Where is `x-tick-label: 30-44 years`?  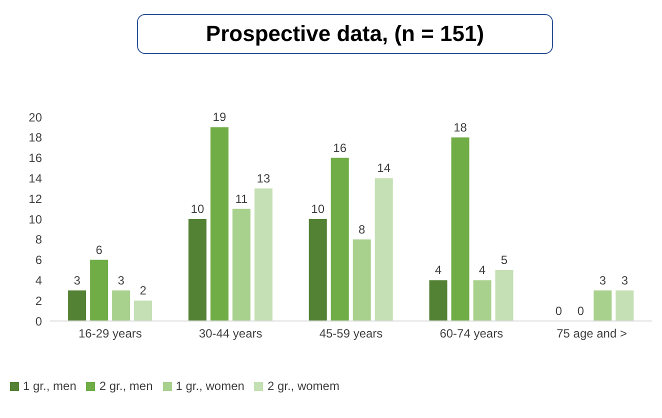
x-tick-label: 30-44 years is located at coordinates (230, 333).